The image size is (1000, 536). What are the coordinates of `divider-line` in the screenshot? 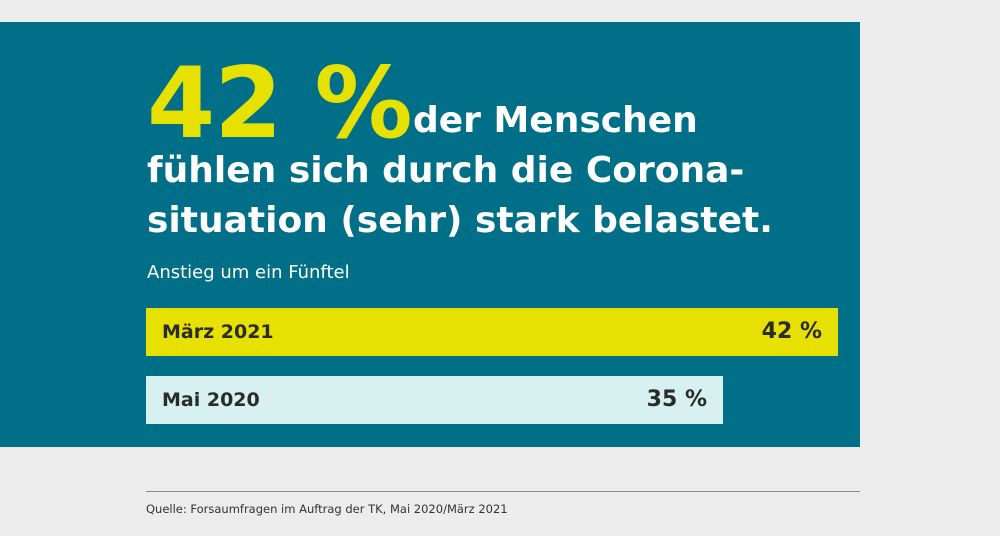 It's located at (503, 491).